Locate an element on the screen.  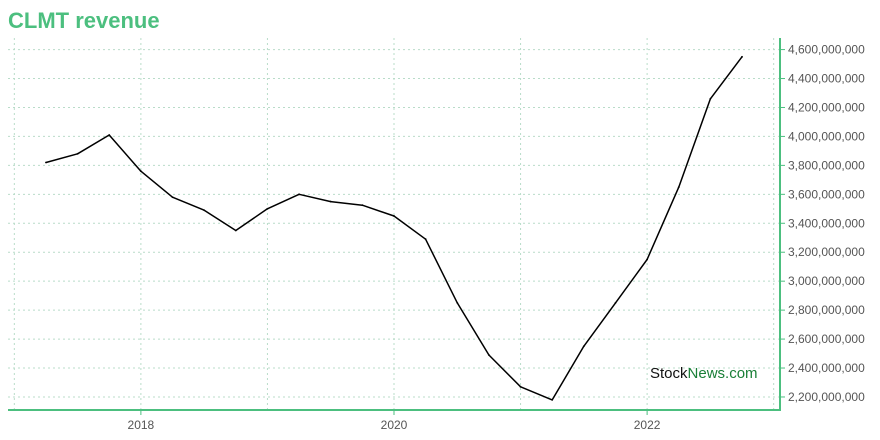
y-tick-label: 2,600,000,000 is located at coordinates (826, 339).